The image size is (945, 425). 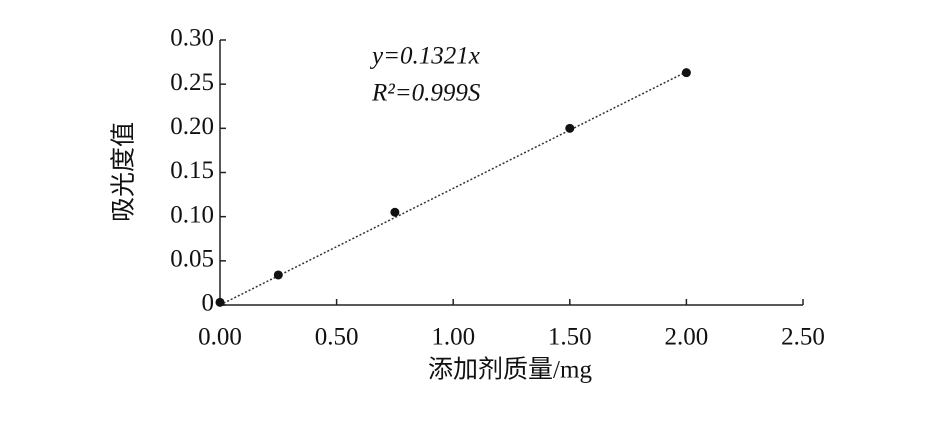 What do you see at coordinates (192, 126) in the screenshot?
I see `y-tick-label: 0.20` at bounding box center [192, 126].